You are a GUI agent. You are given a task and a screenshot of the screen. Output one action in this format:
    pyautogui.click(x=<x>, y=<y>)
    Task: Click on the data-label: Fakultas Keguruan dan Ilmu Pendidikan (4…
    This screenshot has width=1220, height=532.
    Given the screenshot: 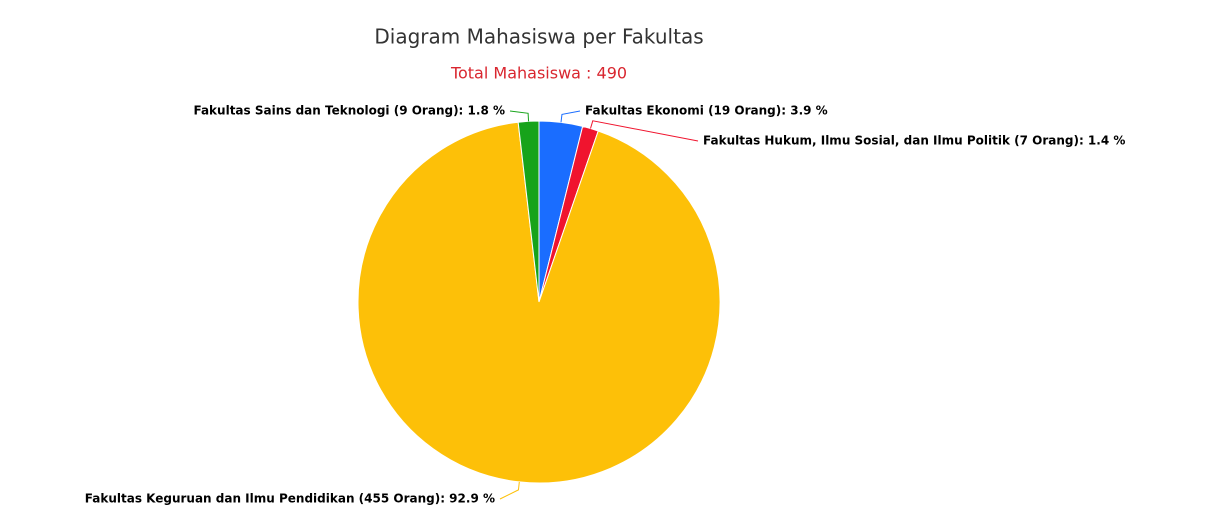 What is the action you would take?
    pyautogui.click(x=290, y=499)
    